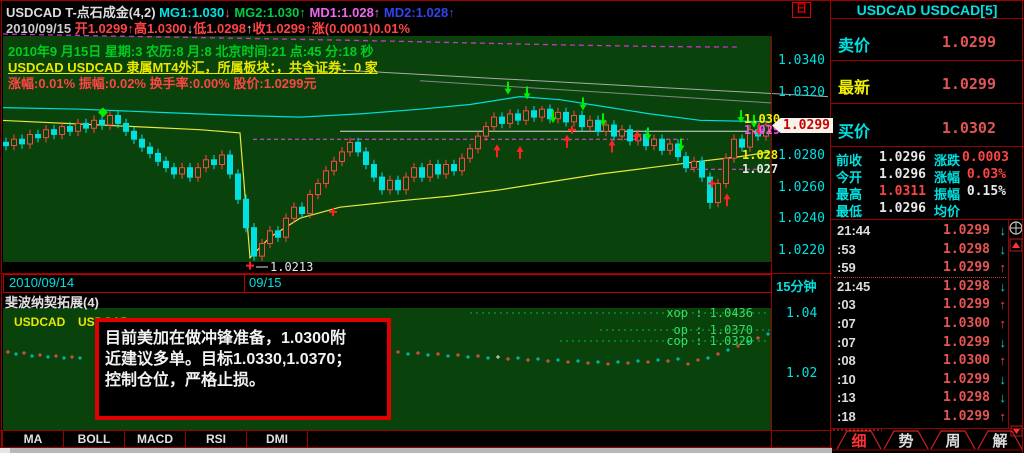 Image resolution: width=1024 pixels, height=453 pixels. Describe the element at coordinates (801, 218) in the screenshot. I see `price-axis-label: 1.0240` at that location.